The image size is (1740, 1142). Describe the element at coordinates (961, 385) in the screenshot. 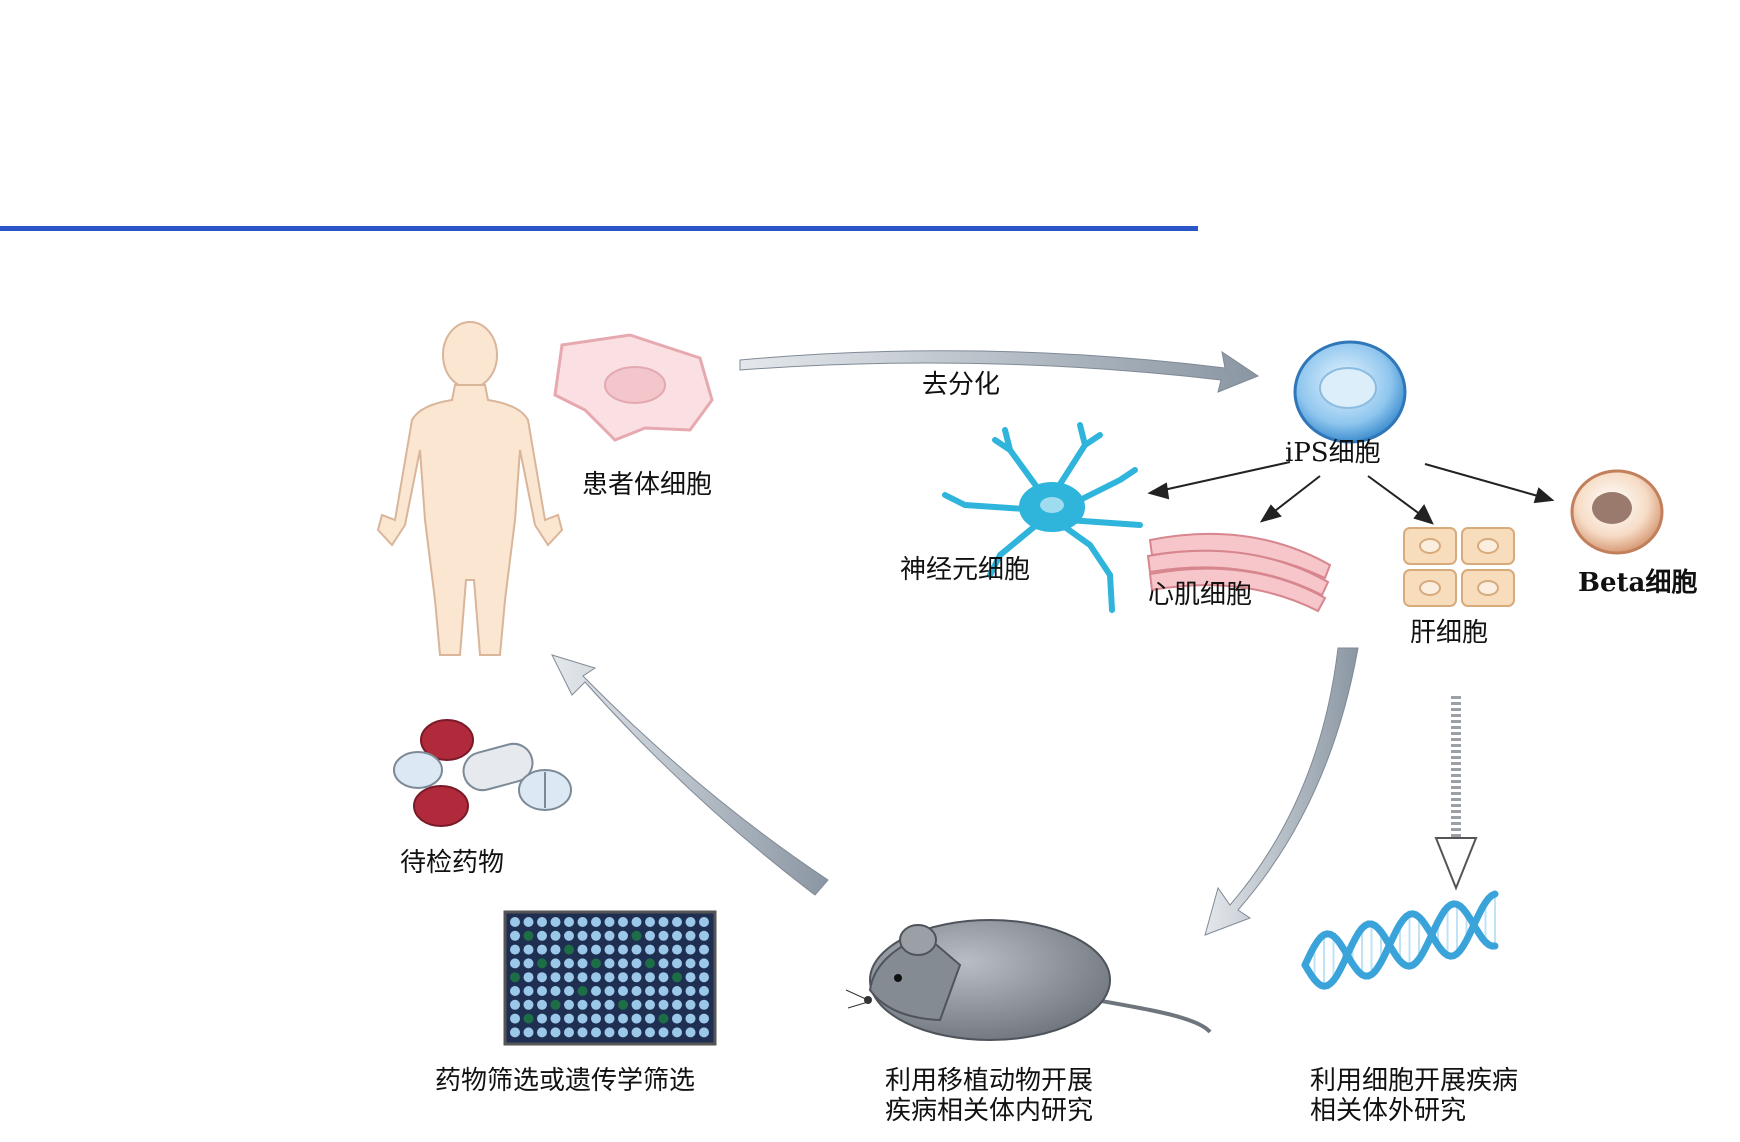

I see `dedifferentiation-label: 去分化` at that location.